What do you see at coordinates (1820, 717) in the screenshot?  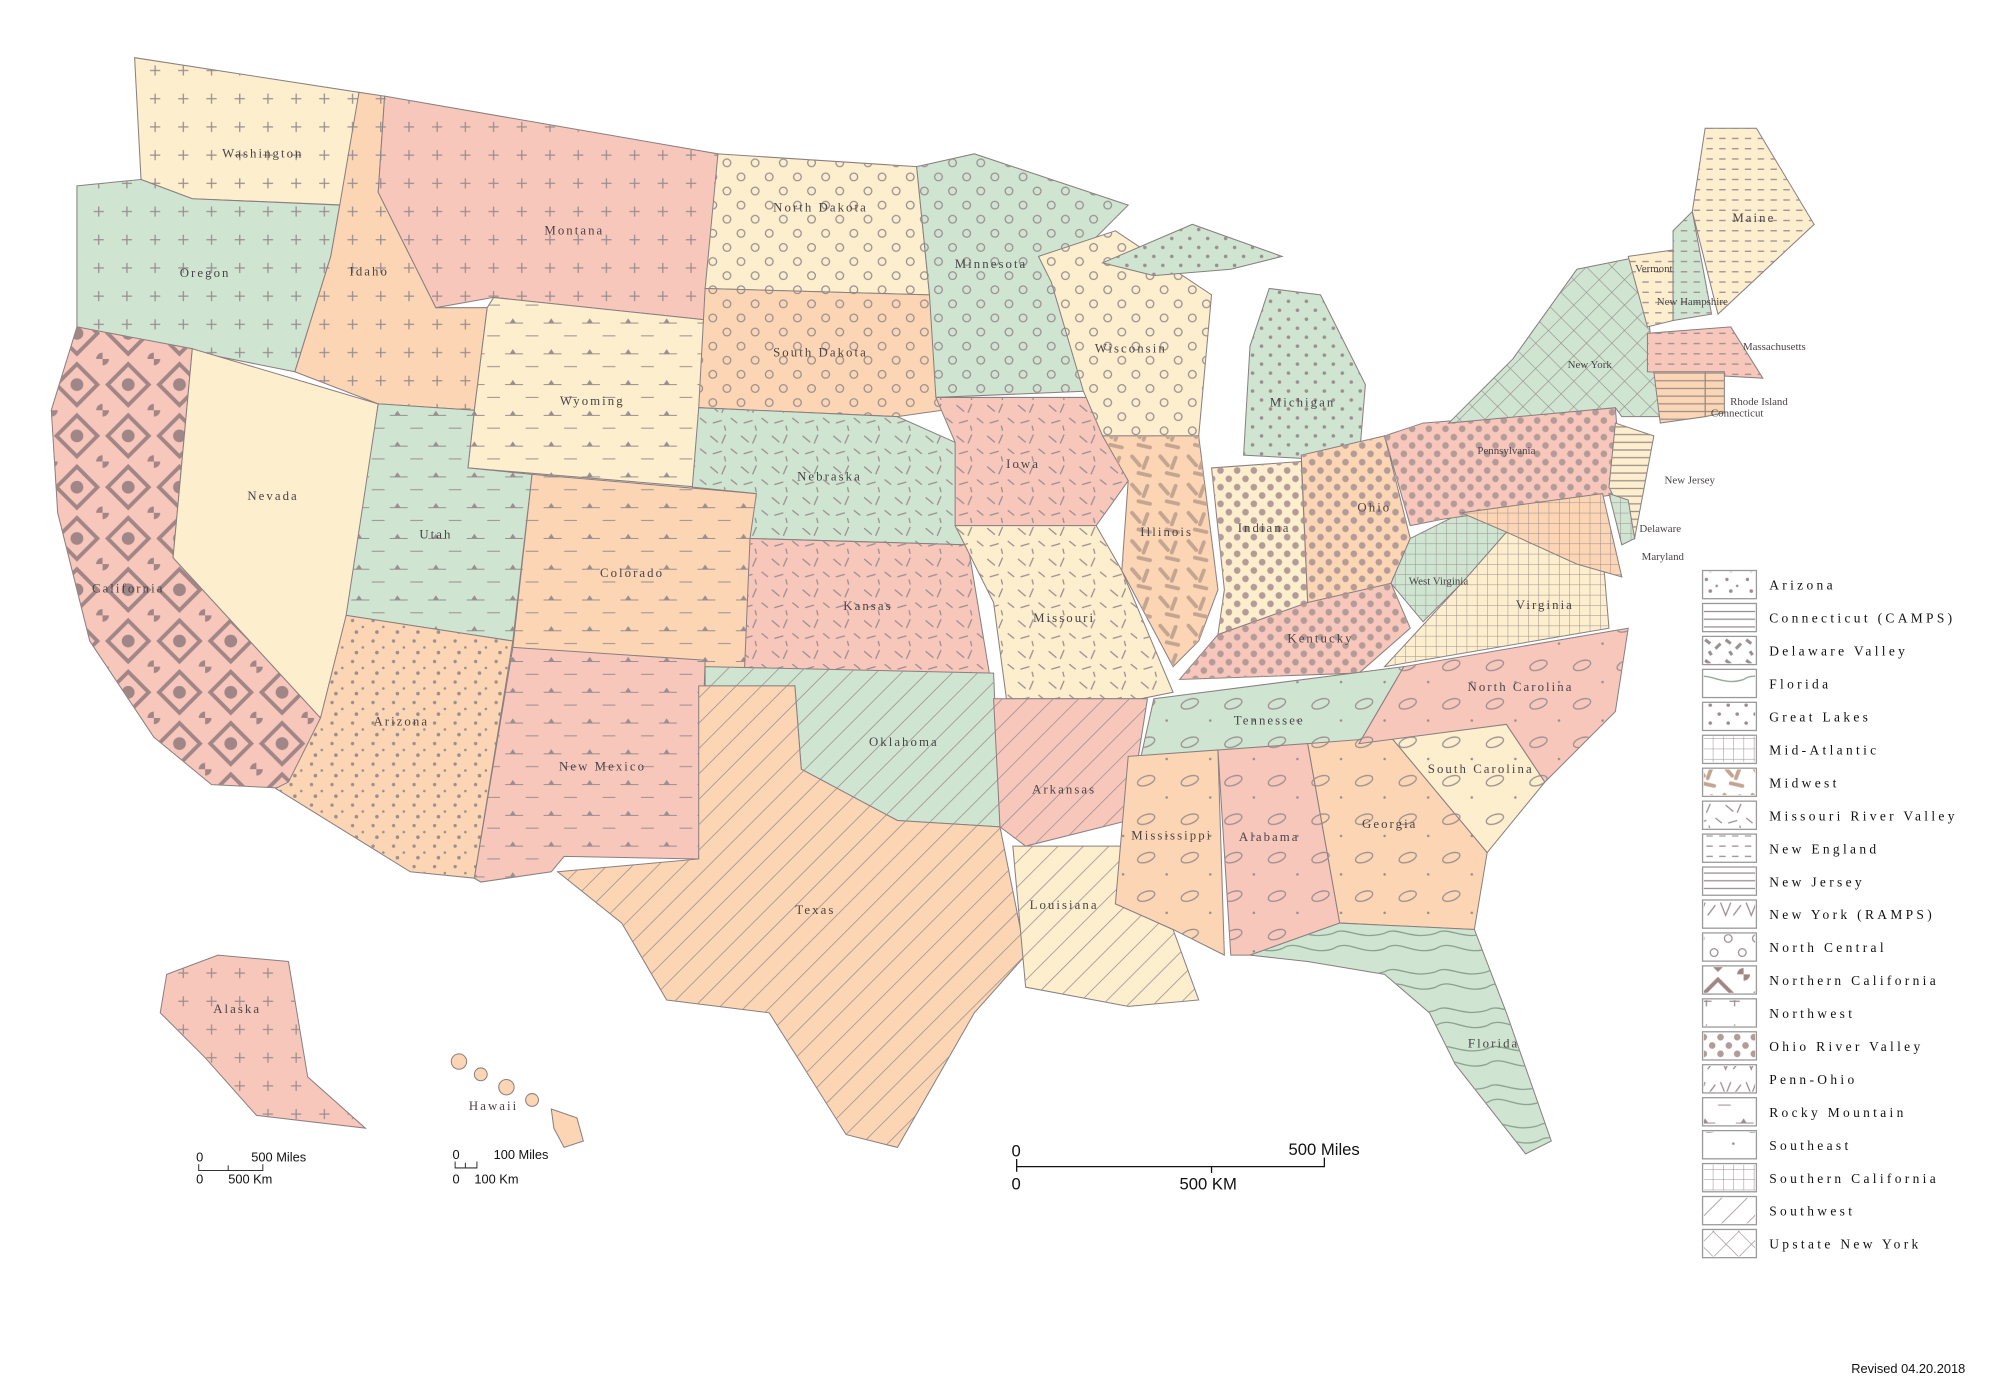 I see `legend-label: Great Lakes` at bounding box center [1820, 717].